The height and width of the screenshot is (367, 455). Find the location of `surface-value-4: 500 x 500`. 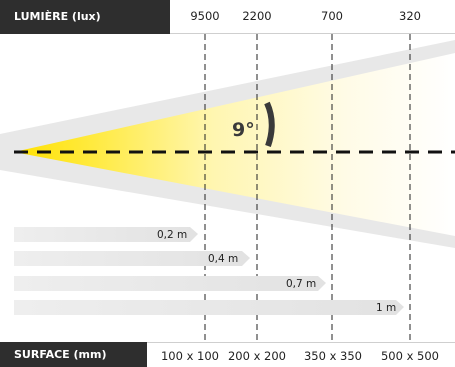

surface-value-4: 500 x 500 is located at coordinates (410, 356).